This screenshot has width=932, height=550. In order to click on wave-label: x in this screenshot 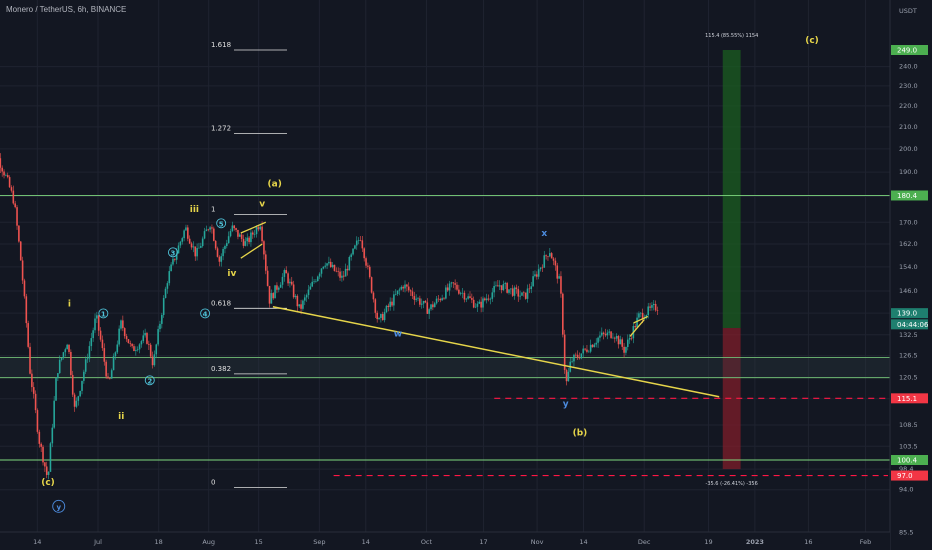, I will do `click(544, 234)`.